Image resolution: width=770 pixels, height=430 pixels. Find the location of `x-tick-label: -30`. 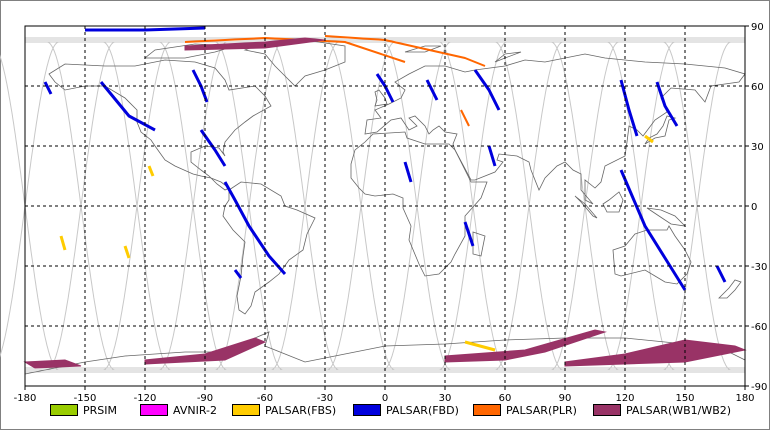

x-tick-label: -30 is located at coordinates (325, 398).